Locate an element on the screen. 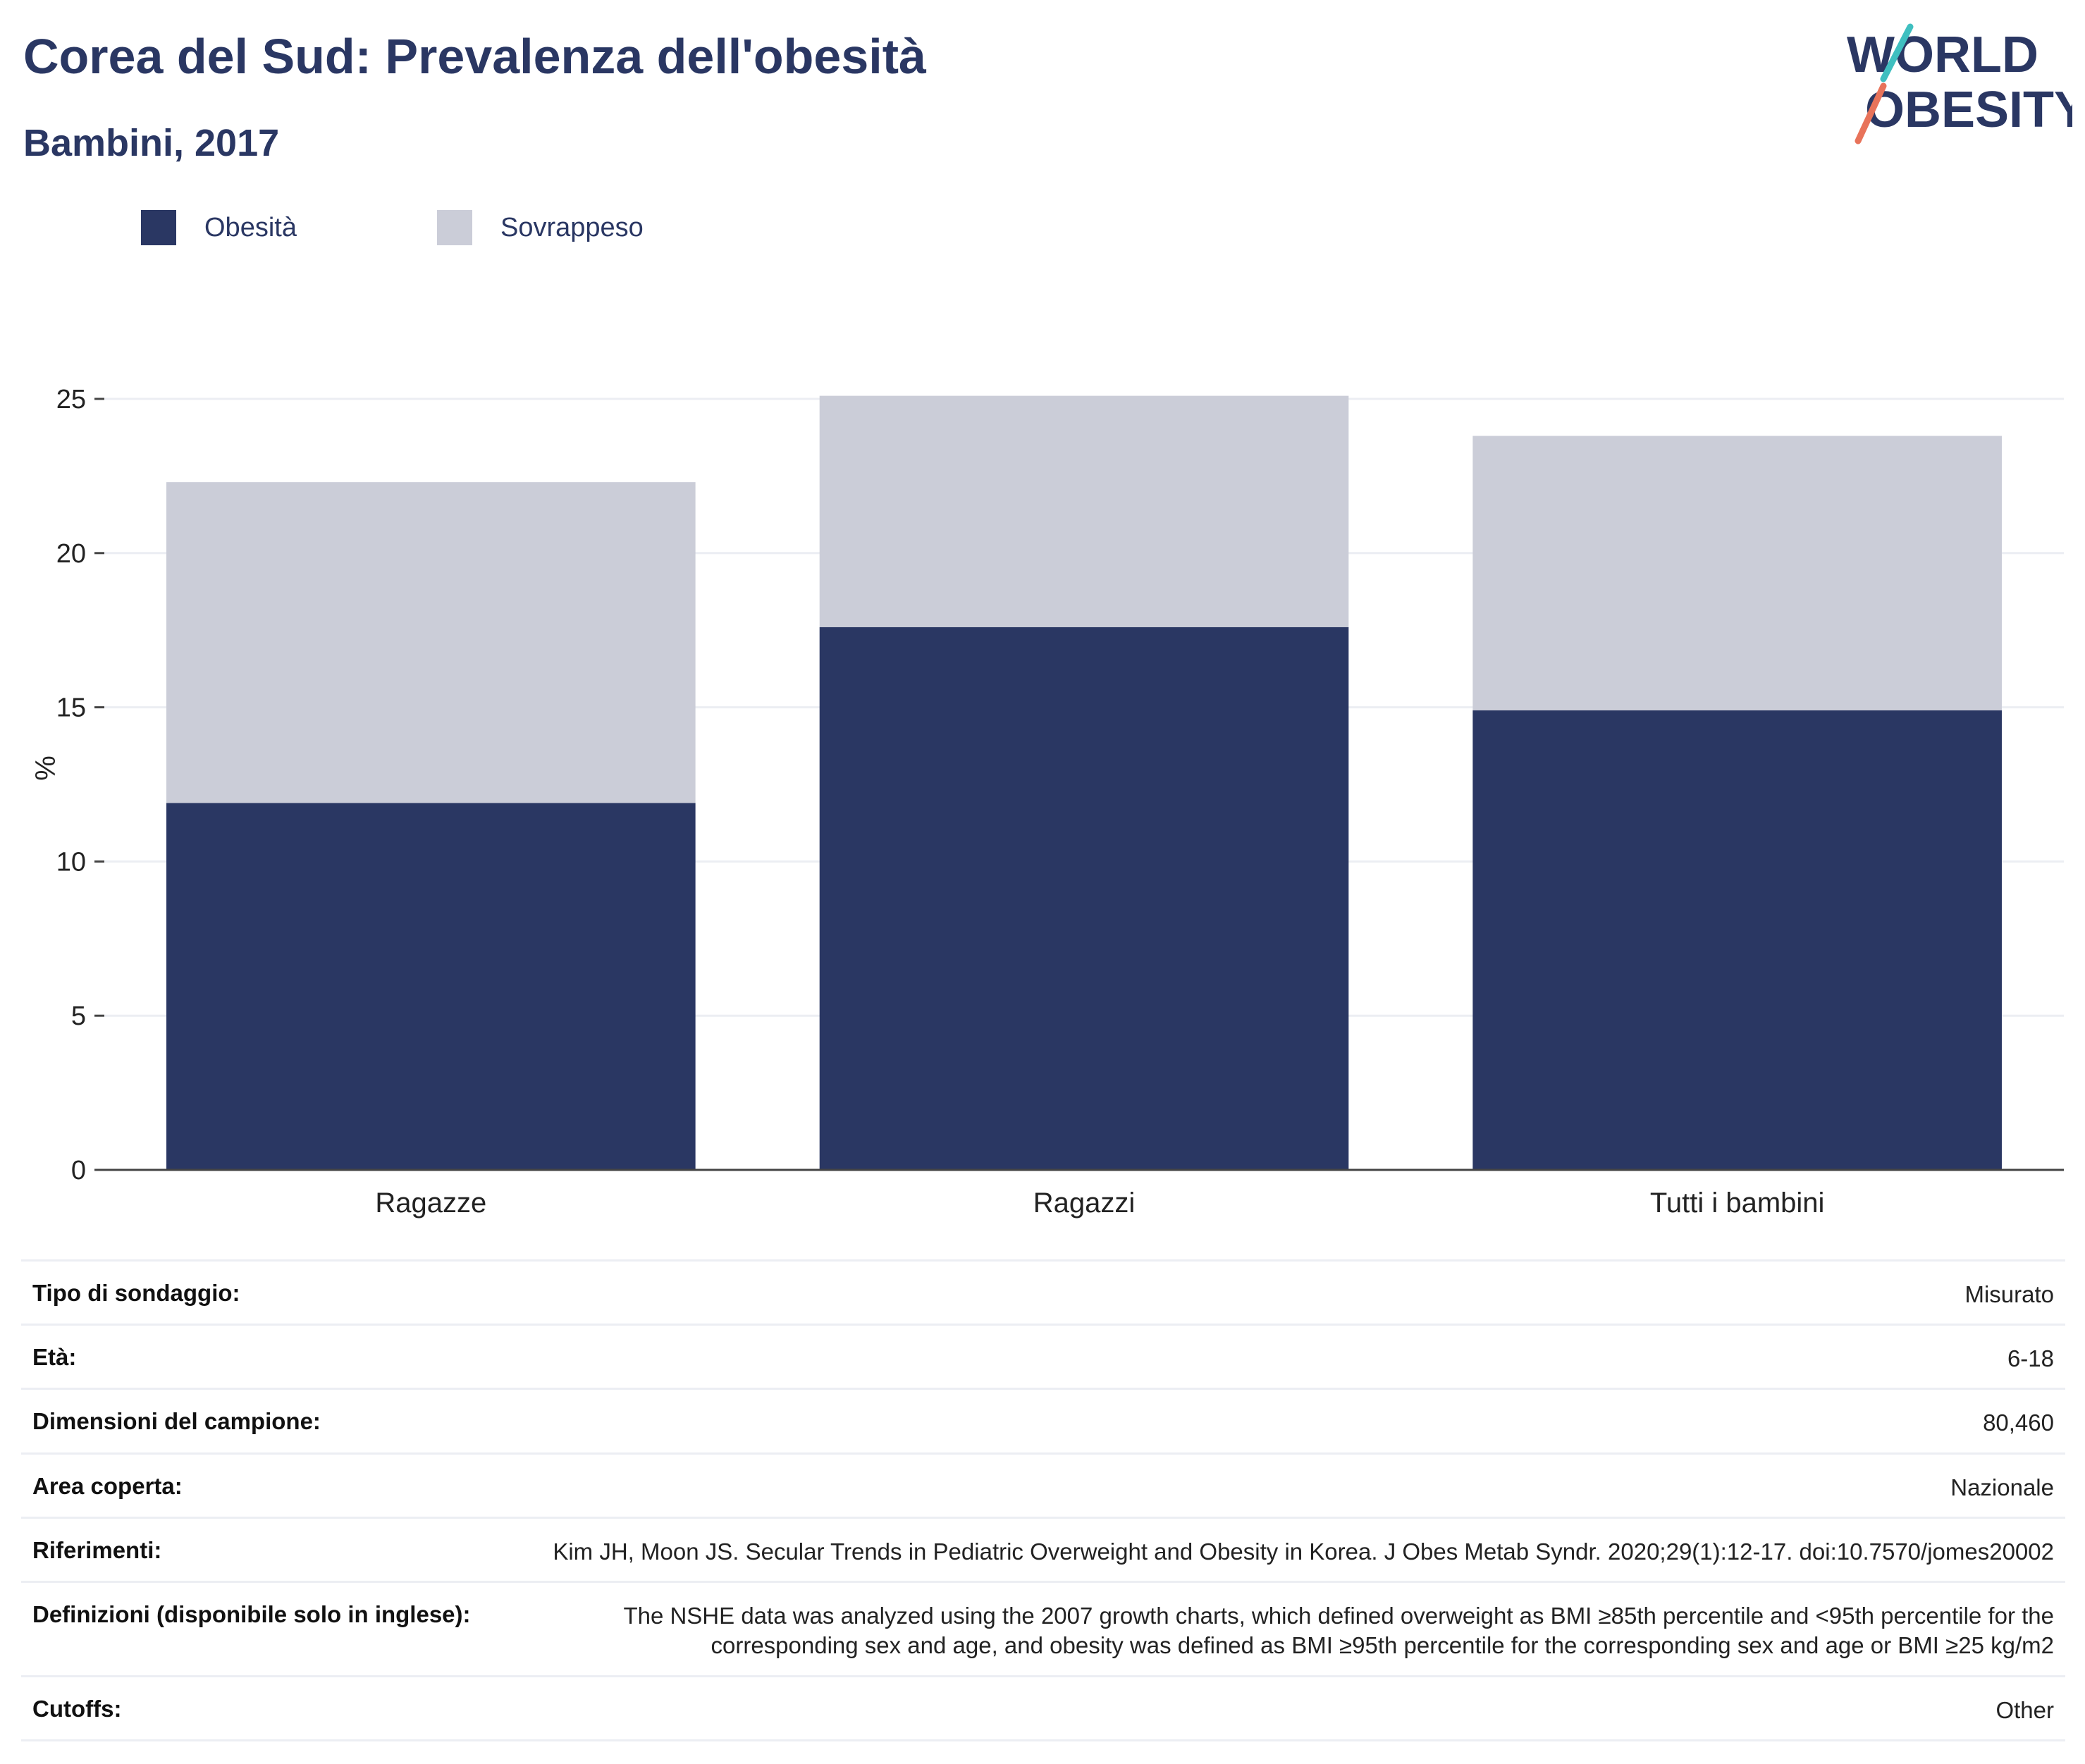 The width and height of the screenshot is (2085, 1764). logo-slash-teal is located at coordinates (1897, 52).